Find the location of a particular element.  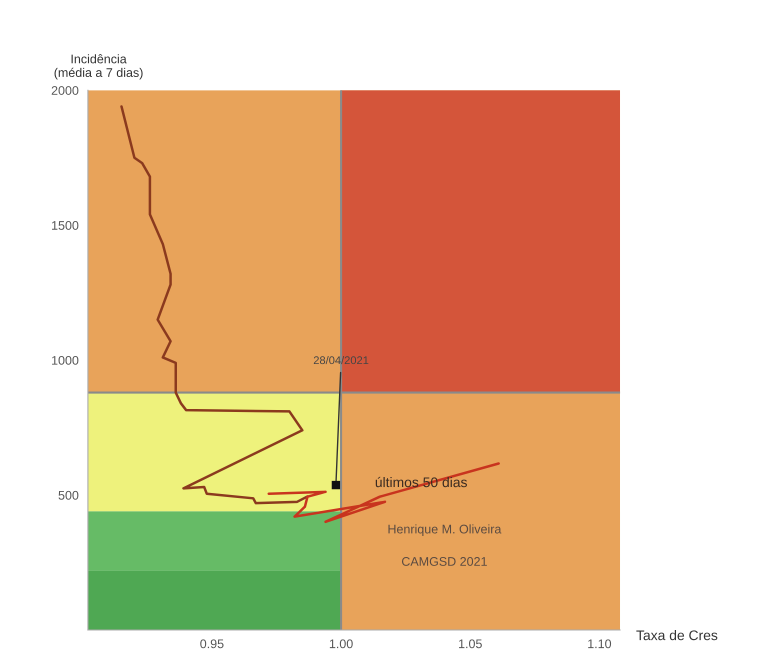

y-tick-label: 2000 is located at coordinates (65, 90).